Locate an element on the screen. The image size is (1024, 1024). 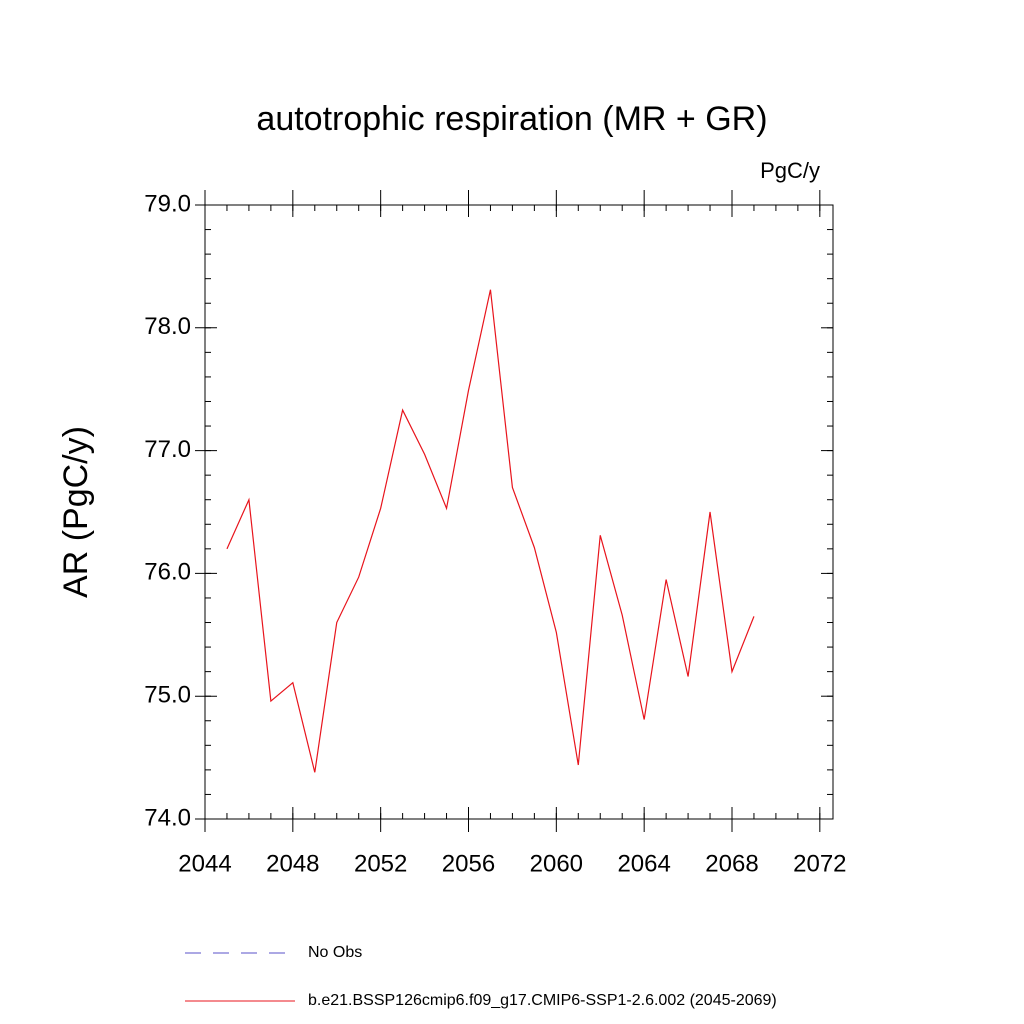
y-tick-label: 74.0 is located at coordinates (167, 817).